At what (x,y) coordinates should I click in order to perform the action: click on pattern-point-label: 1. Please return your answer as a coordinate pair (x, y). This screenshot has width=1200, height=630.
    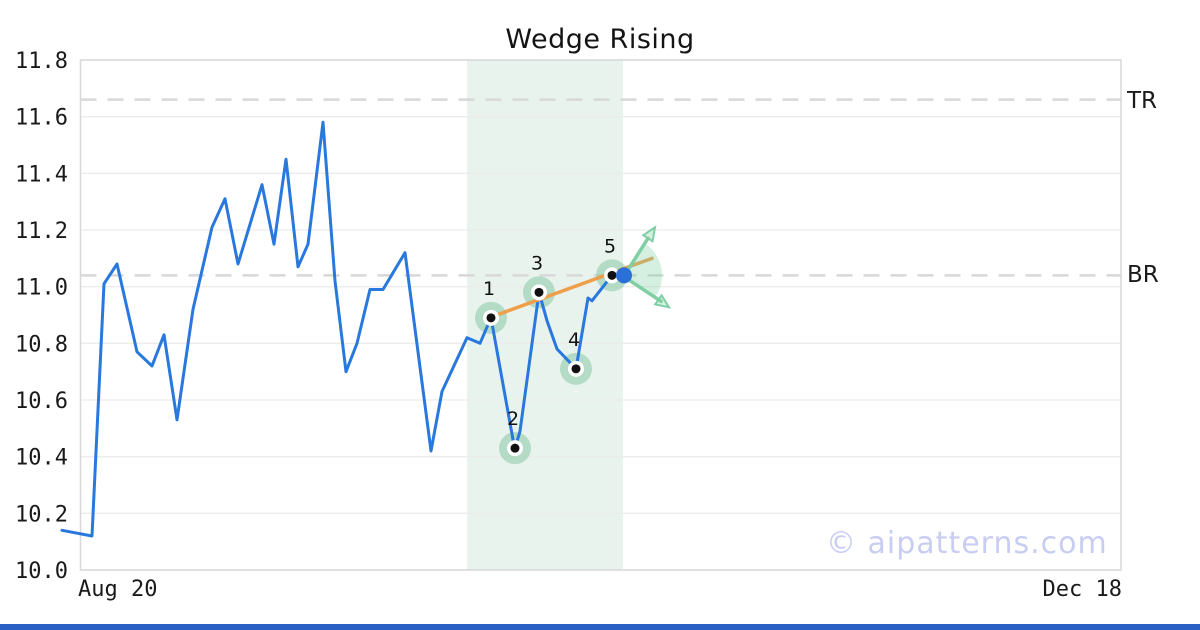
    Looking at the image, I should click on (489, 289).